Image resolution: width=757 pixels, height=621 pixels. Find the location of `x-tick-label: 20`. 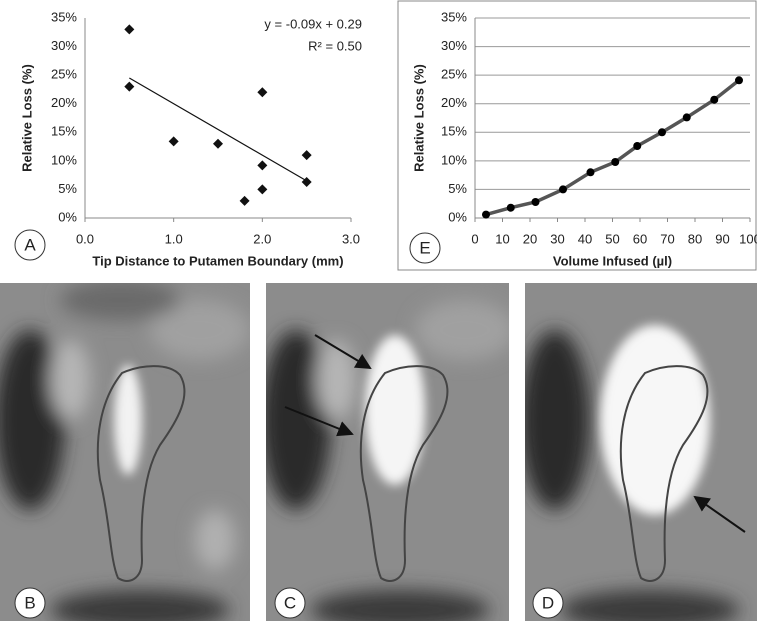

x-tick-label: 20 is located at coordinates (530, 238).